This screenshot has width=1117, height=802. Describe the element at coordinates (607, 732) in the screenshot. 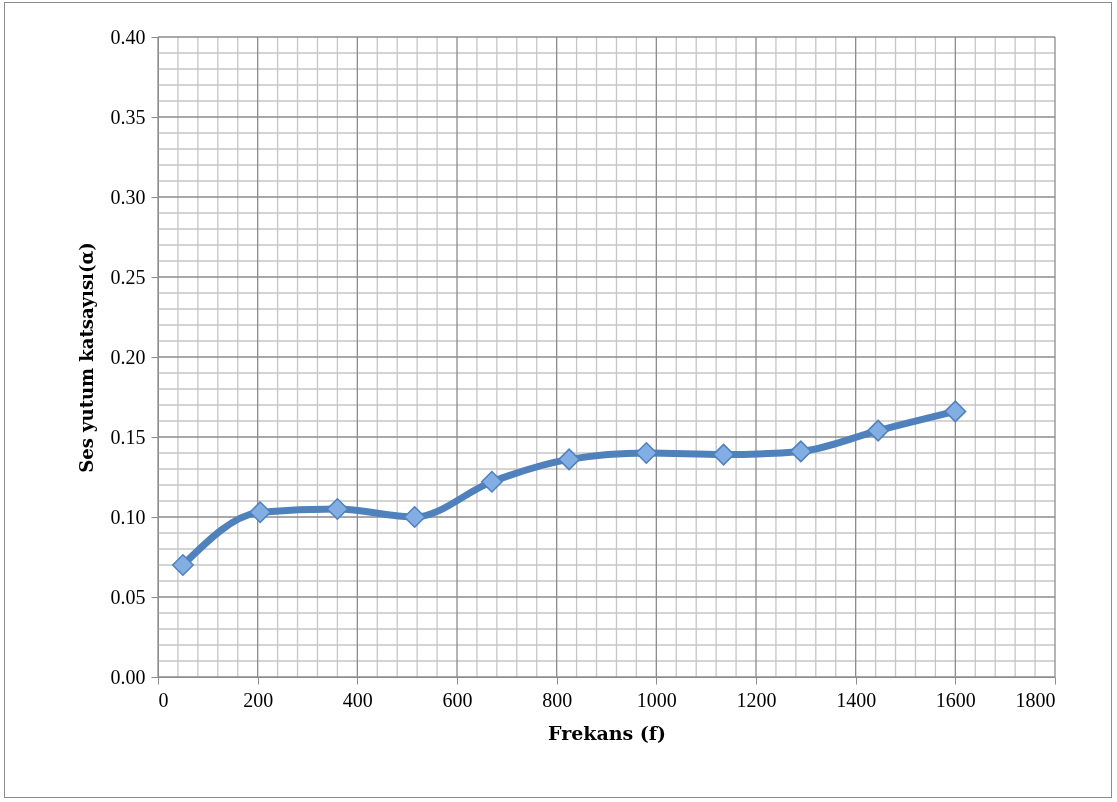

I see `x-axis-title: Frekans (f)` at that location.